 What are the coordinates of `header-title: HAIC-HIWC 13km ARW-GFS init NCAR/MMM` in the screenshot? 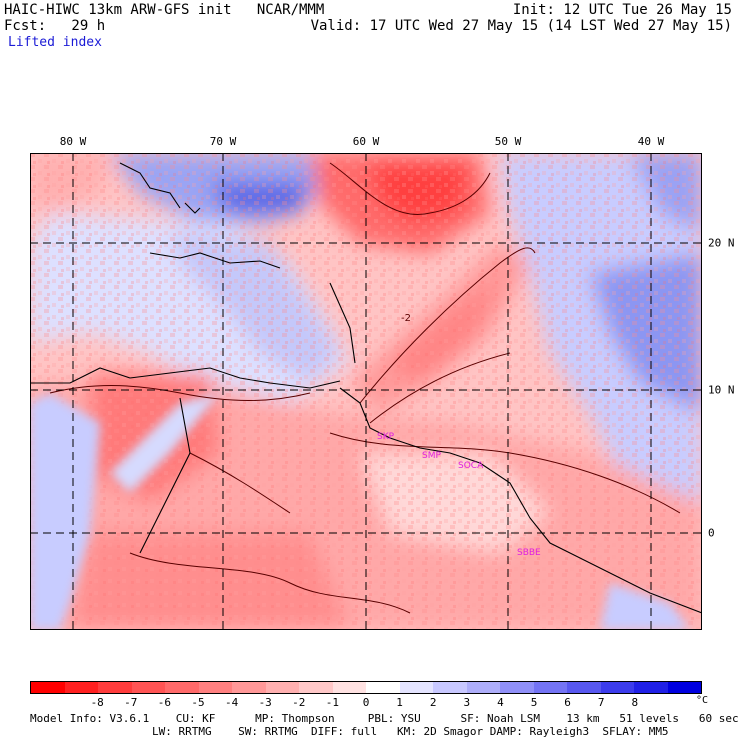 It's located at (164, 10).